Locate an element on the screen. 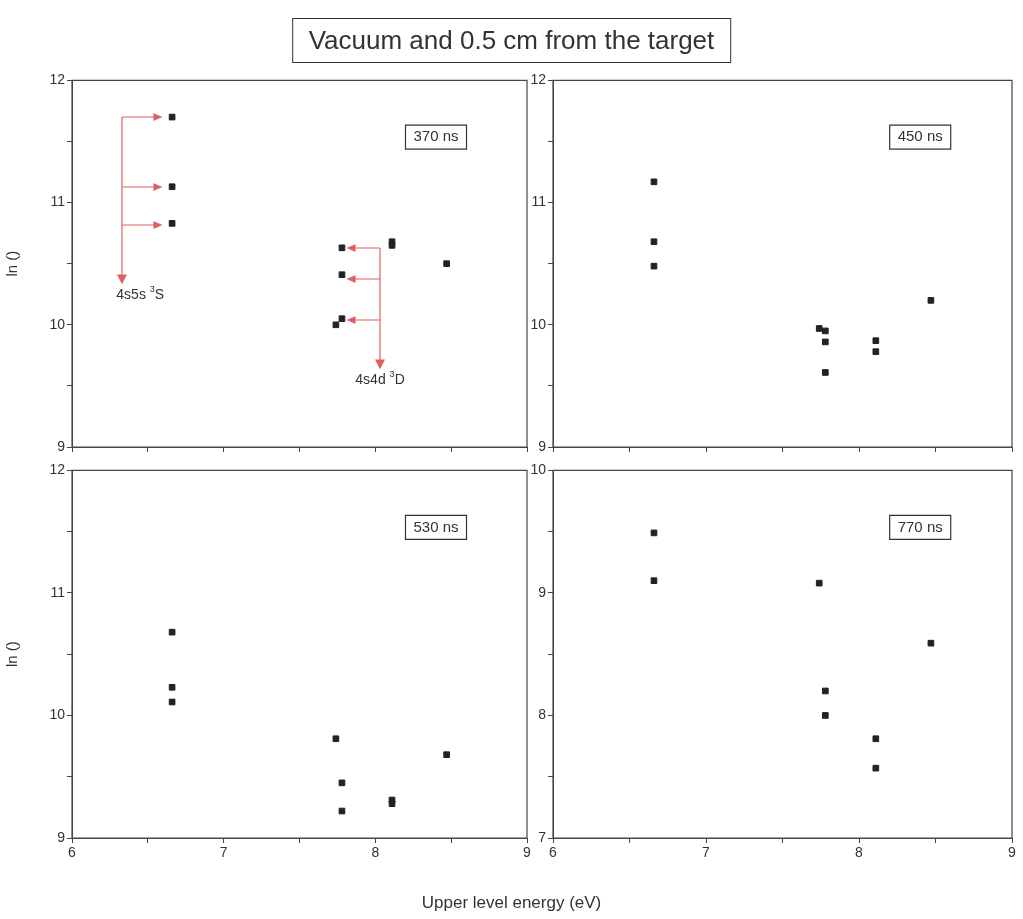 The height and width of the screenshot is (919, 1023). annotation: 770 ns is located at coordinates (920, 526).